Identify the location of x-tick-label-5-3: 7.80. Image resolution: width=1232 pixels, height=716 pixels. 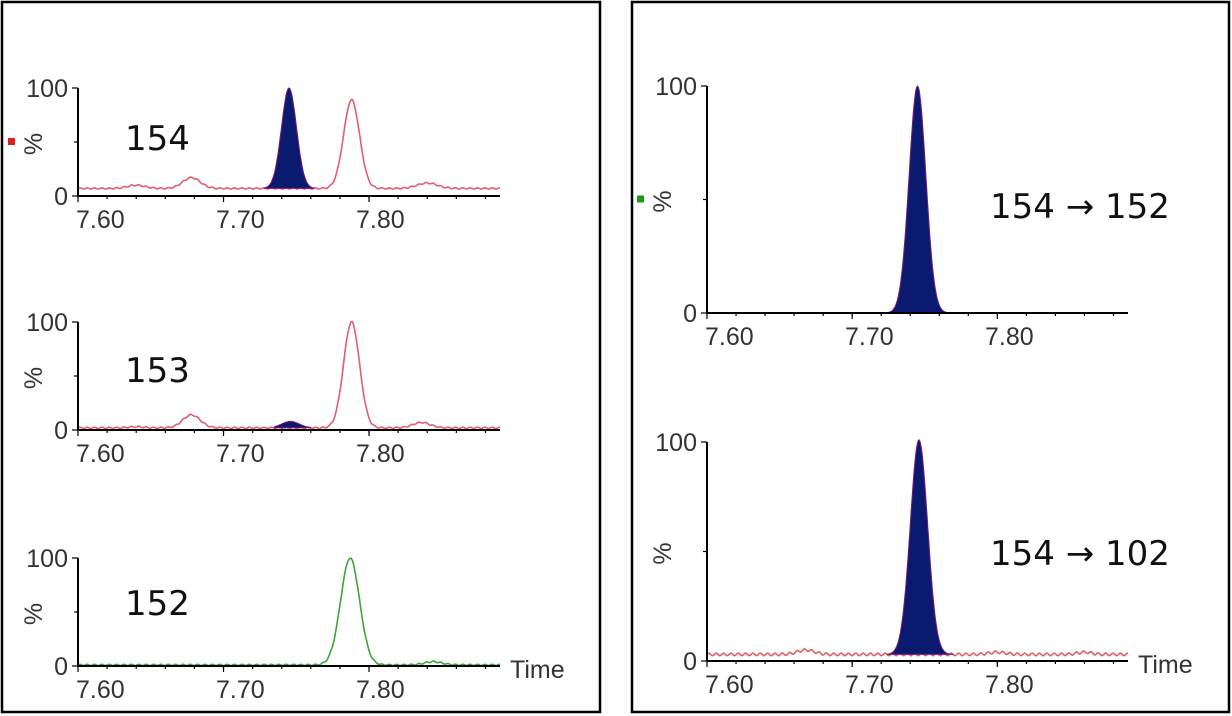
(1009, 685).